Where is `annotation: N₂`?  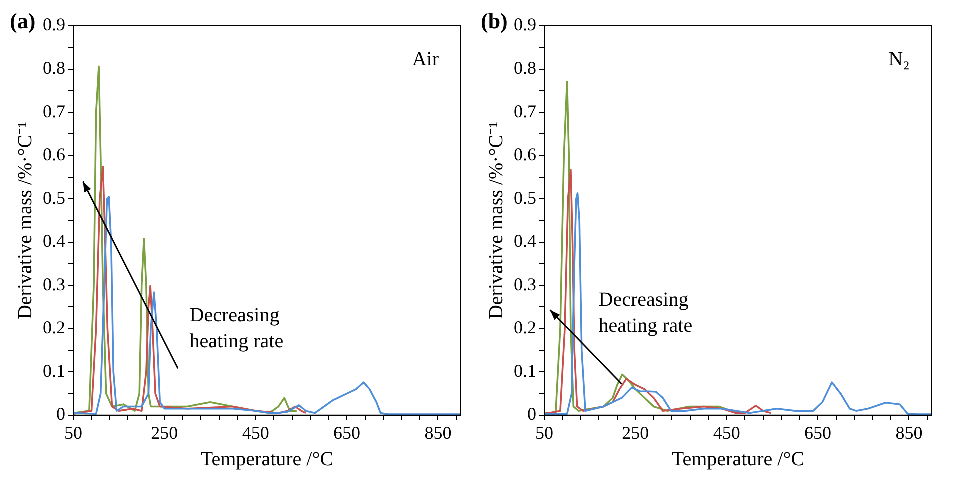 annotation: N₂ is located at coordinates (899, 59).